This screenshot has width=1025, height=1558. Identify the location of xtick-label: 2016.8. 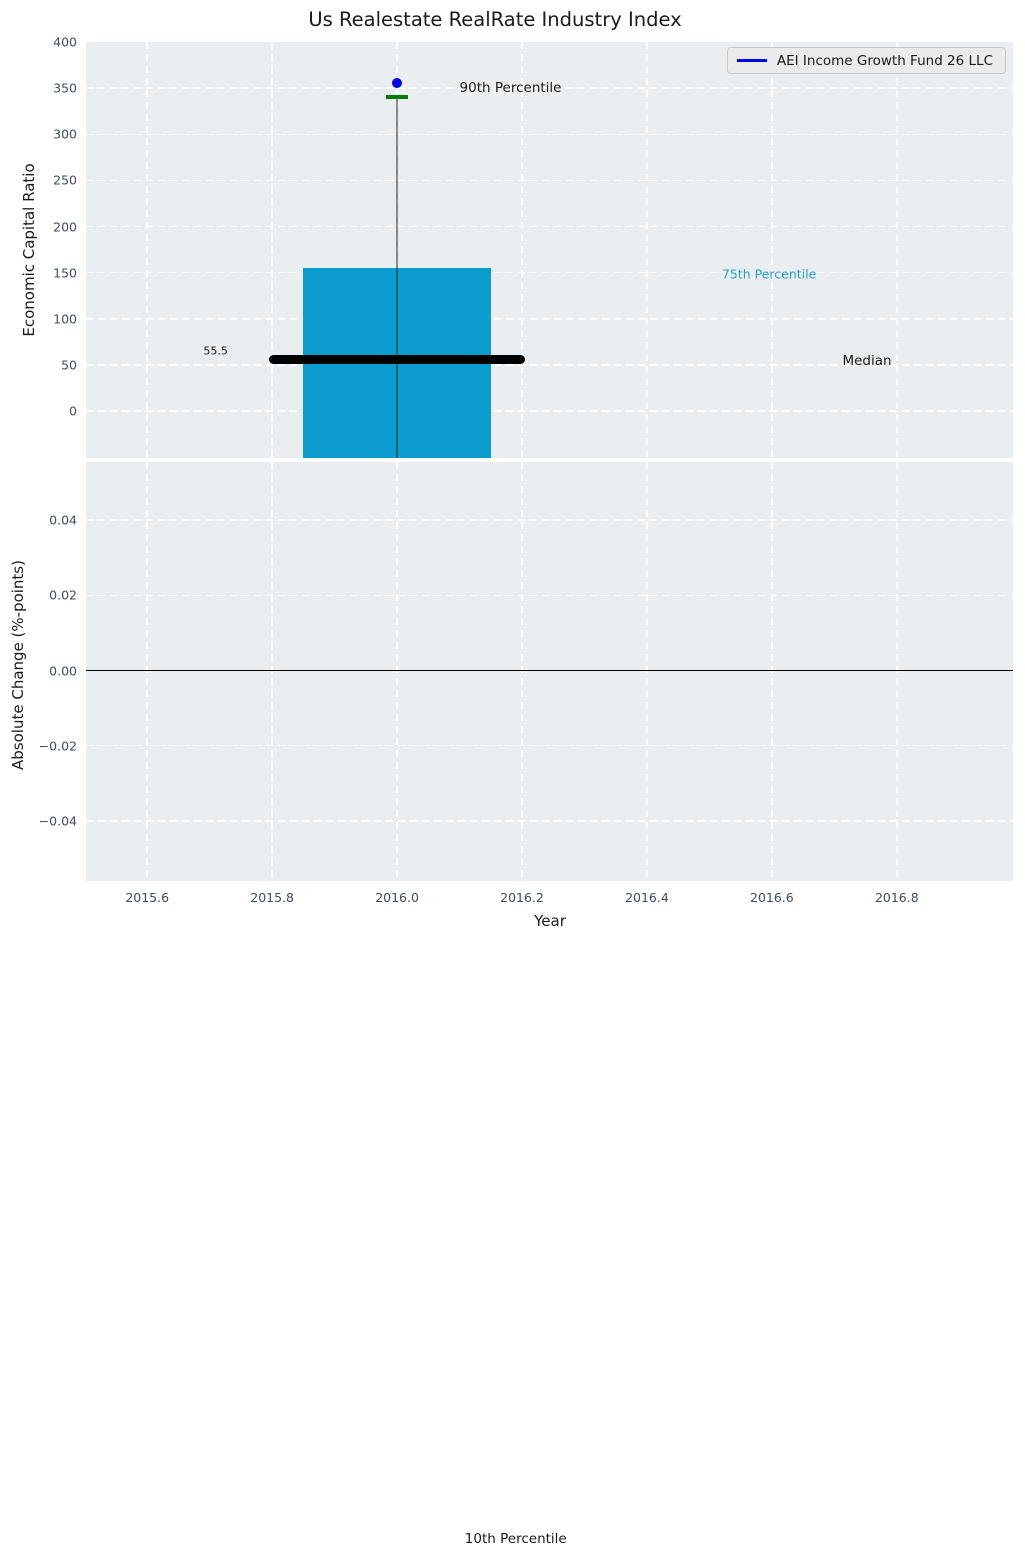
(896, 897).